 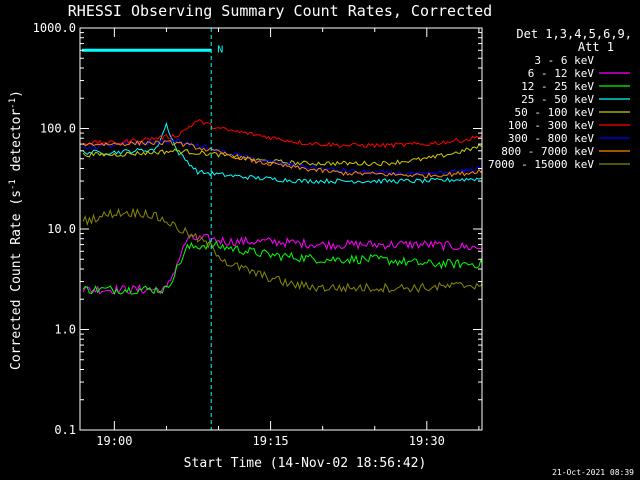 What do you see at coordinates (547, 151) in the screenshot?
I see `legend-label: 800 - 7000 keV` at bounding box center [547, 151].